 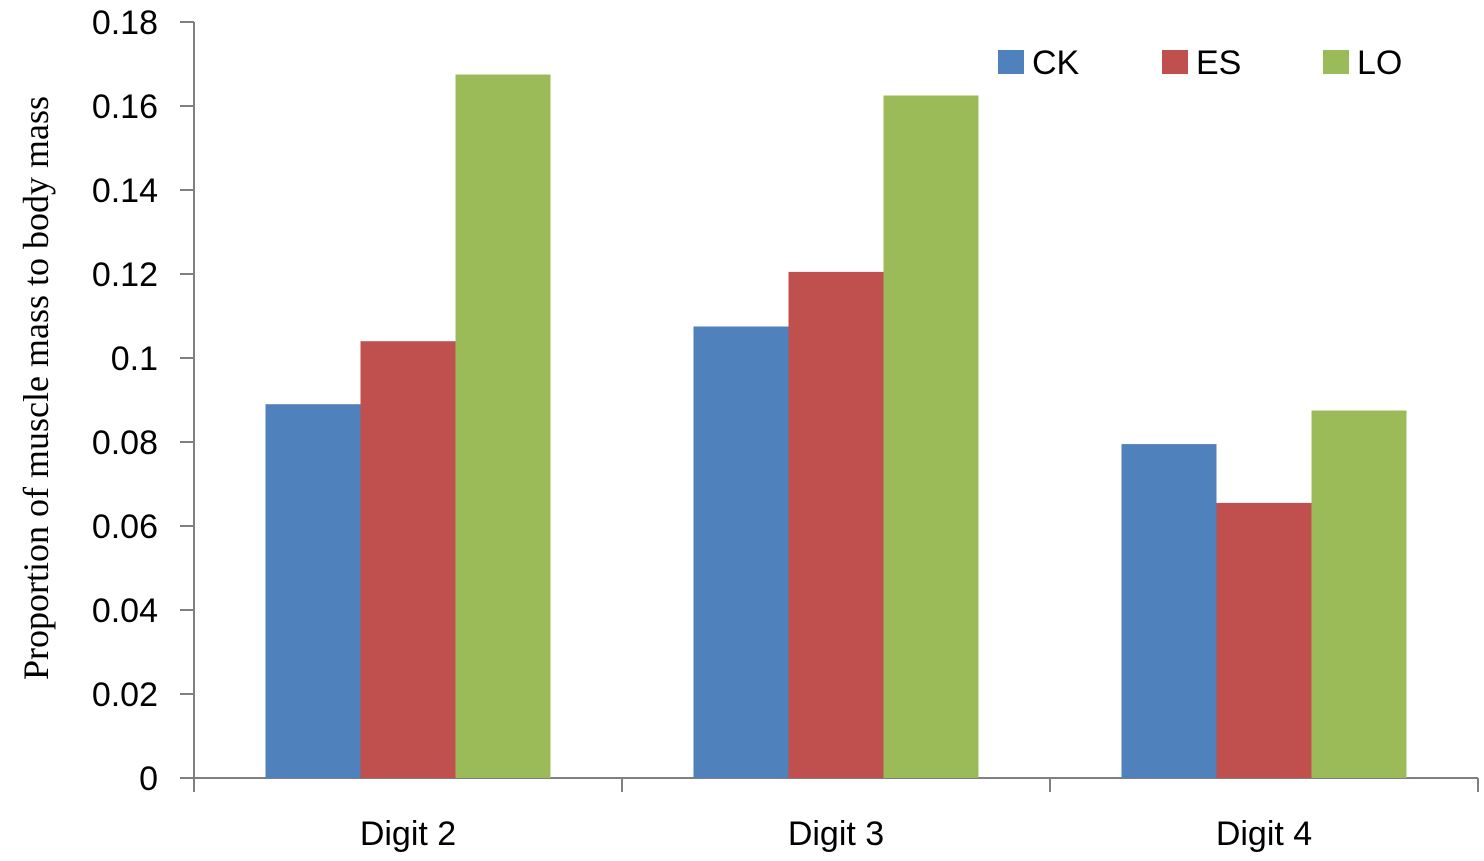 What do you see at coordinates (125, 107) in the screenshot?
I see `y-tick-label: 0.16` at bounding box center [125, 107].